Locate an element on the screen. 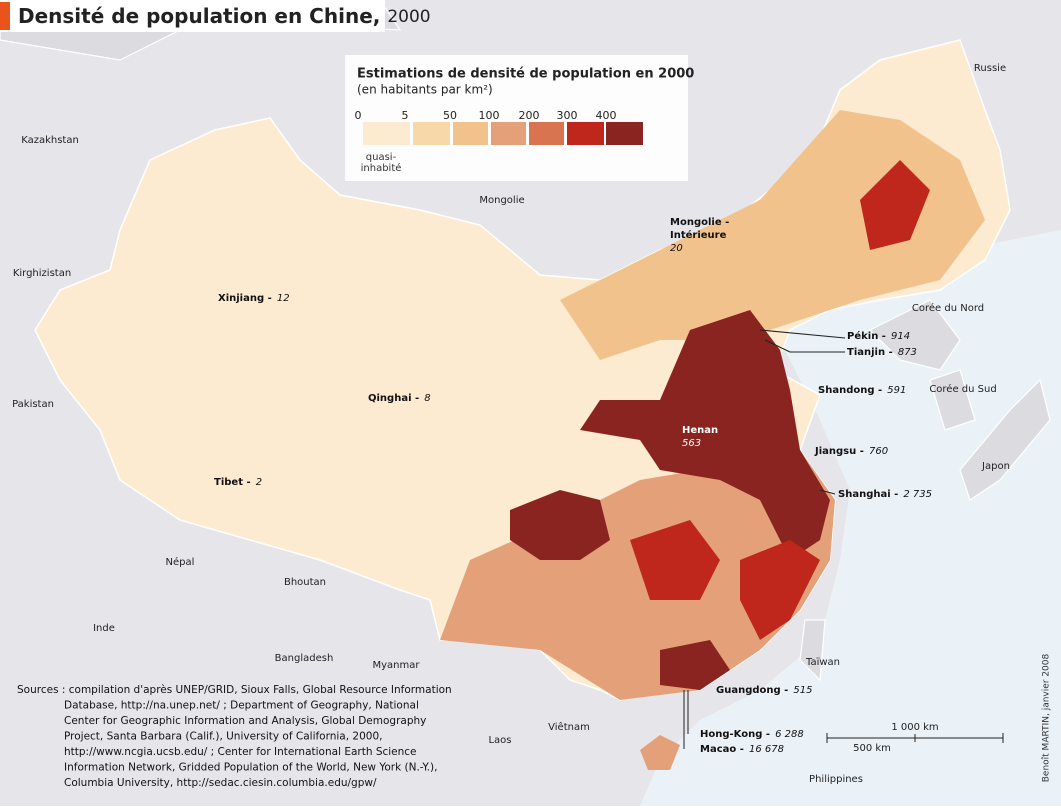 The height and width of the screenshot is (810, 1061). country-label: Bhoutan is located at coordinates (305, 582).